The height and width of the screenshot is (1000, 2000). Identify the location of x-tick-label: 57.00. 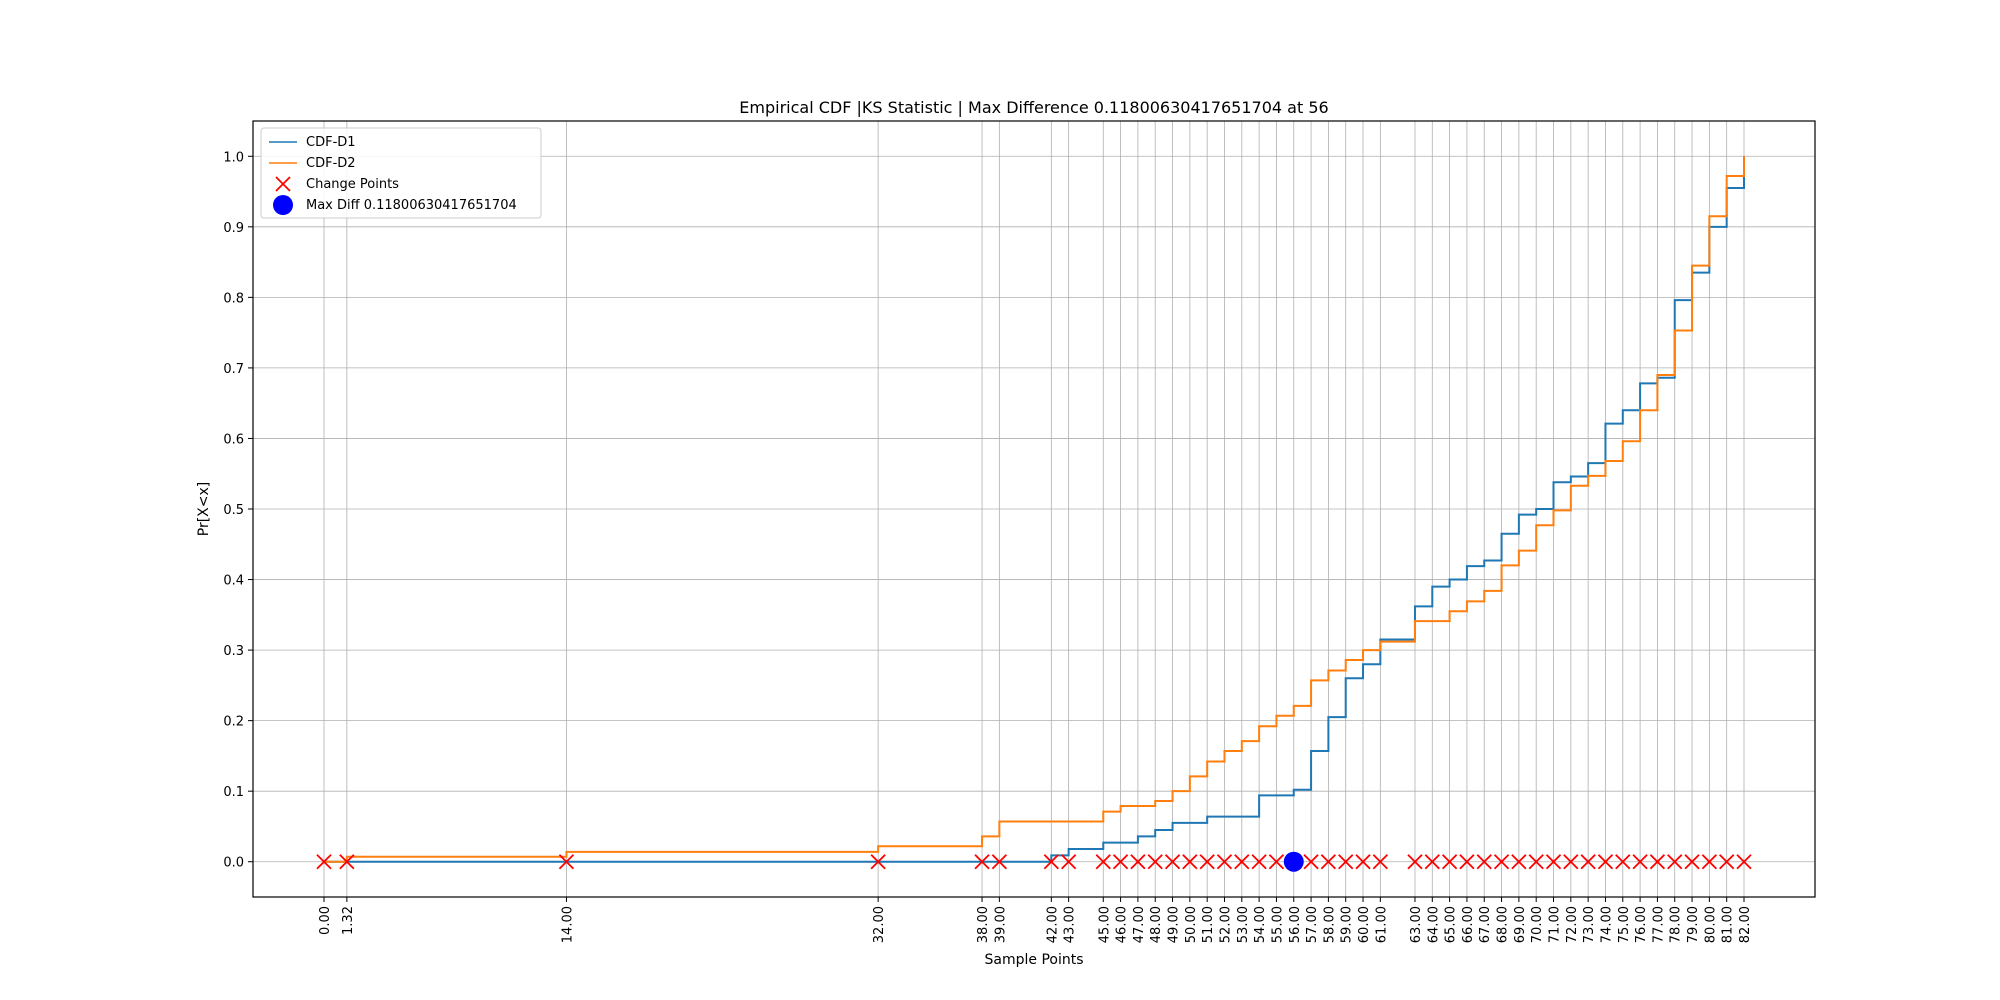
(1312, 924).